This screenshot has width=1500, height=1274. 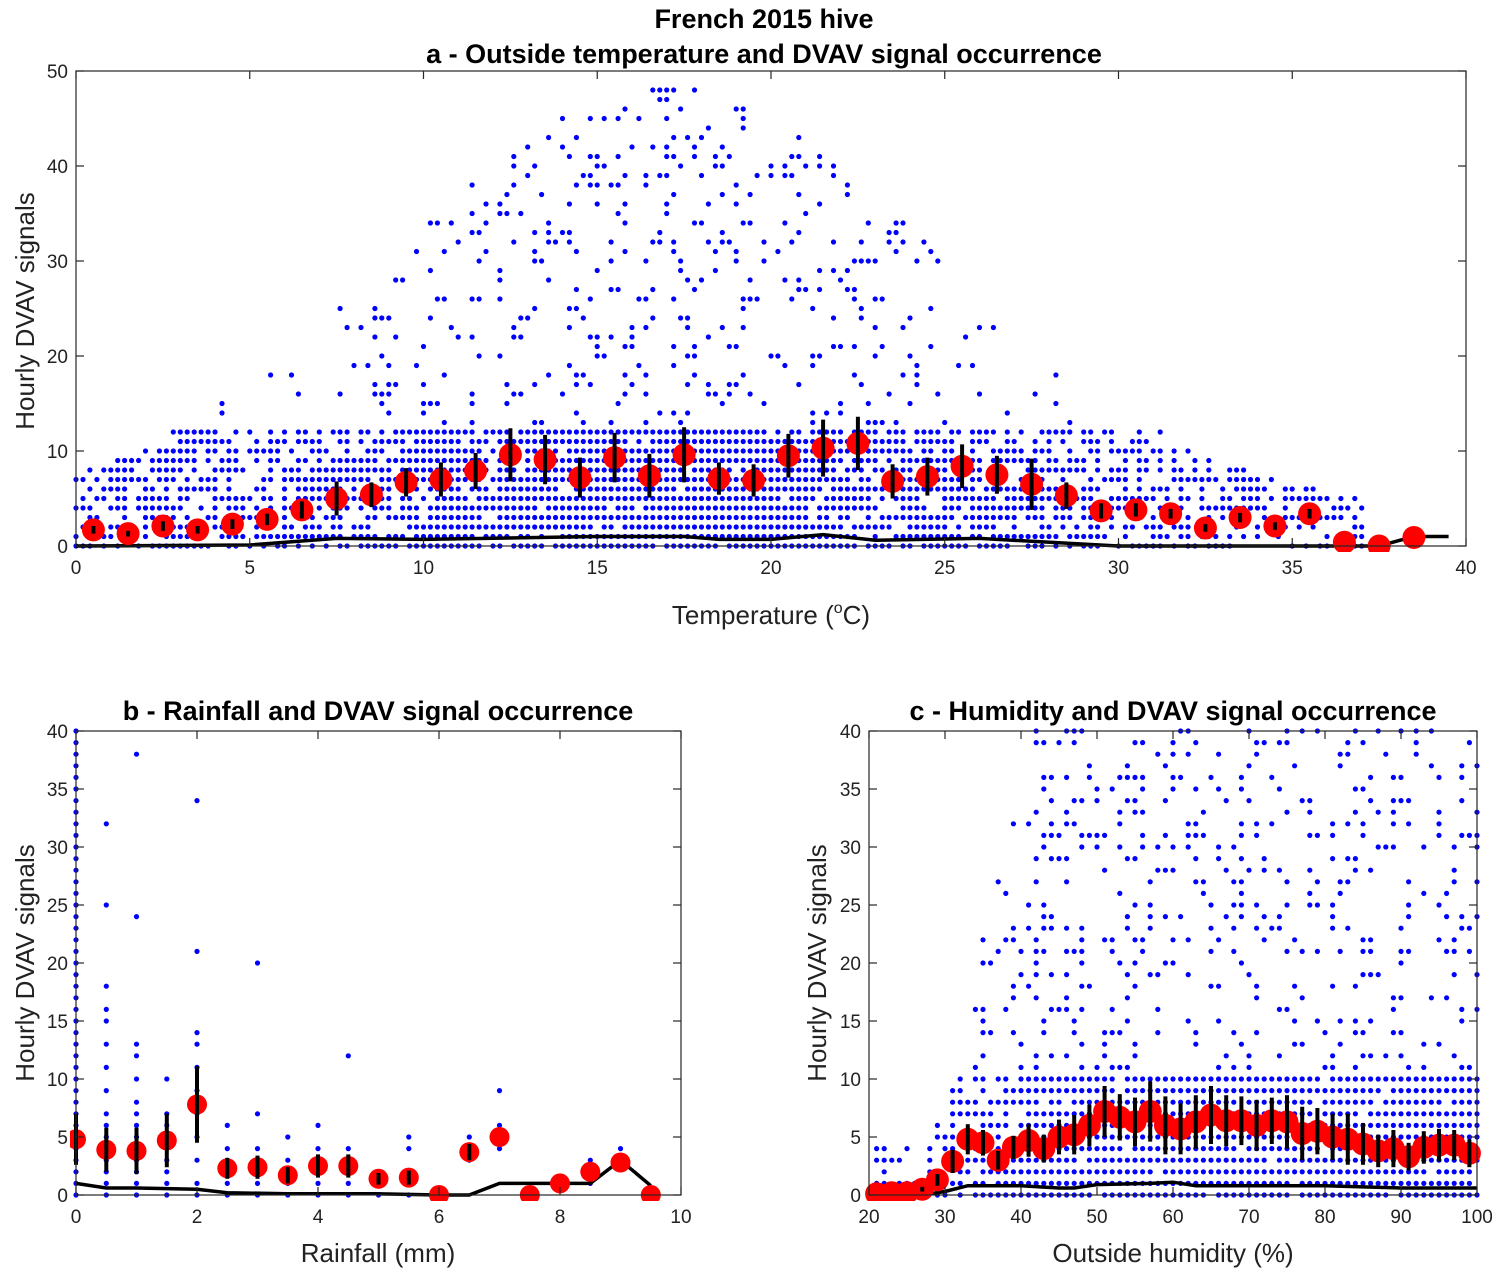 What do you see at coordinates (57, 452) in the screenshot?
I see `y-tick-label: 10` at bounding box center [57, 452].